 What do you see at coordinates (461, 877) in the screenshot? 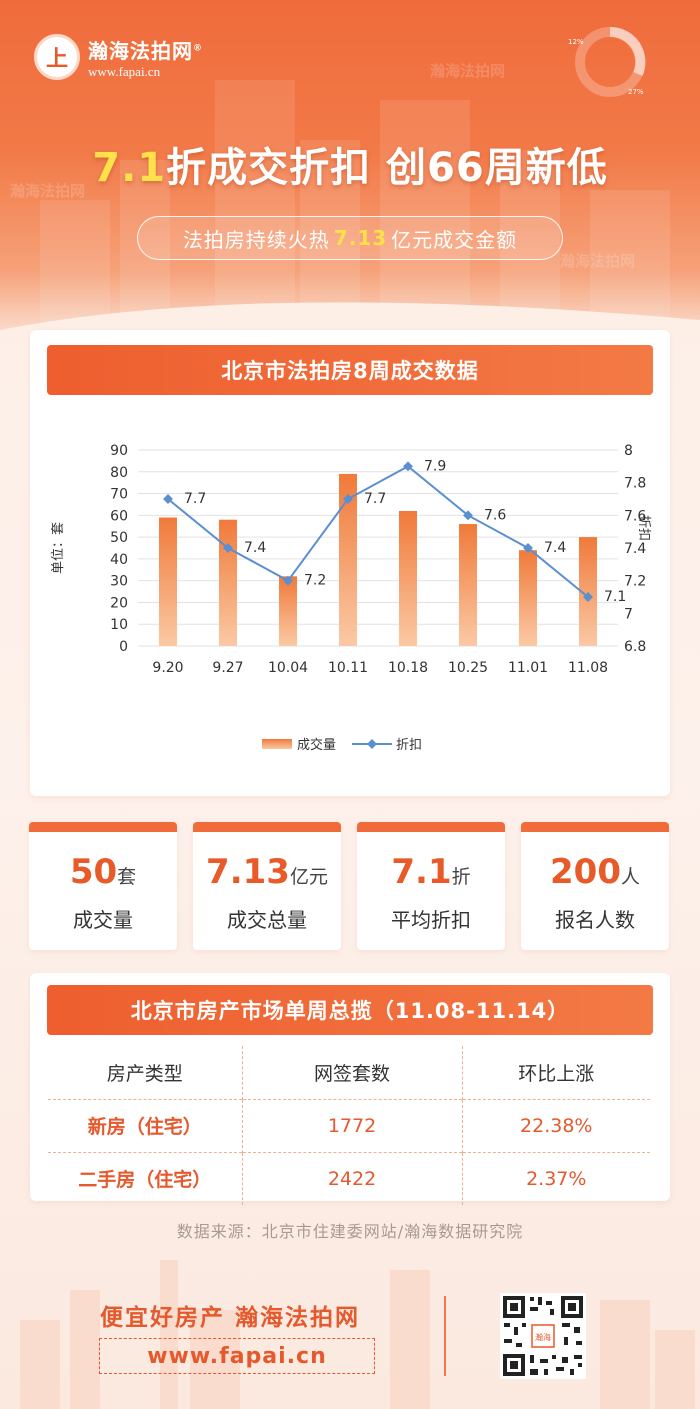
I see `stat-unit: 折` at bounding box center [461, 877].